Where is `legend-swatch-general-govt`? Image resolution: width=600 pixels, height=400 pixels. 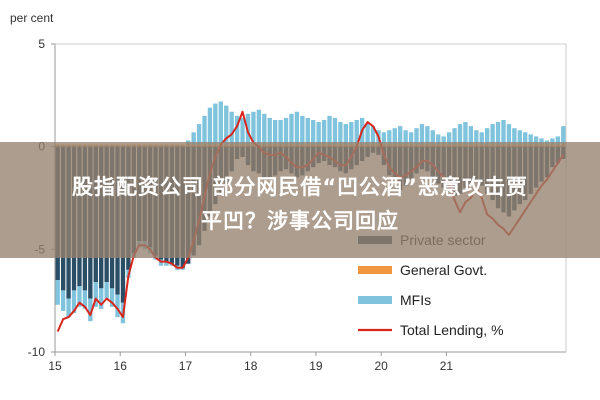
legend-swatch-general-govt is located at coordinates (375, 270).